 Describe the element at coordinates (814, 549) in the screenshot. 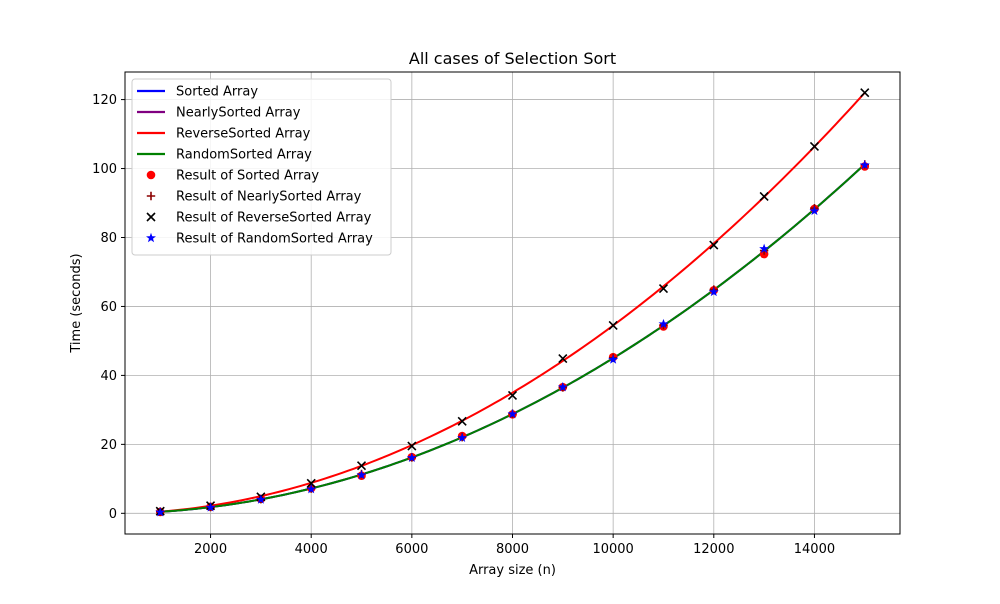

I see `x-tick-label: 14000` at that location.